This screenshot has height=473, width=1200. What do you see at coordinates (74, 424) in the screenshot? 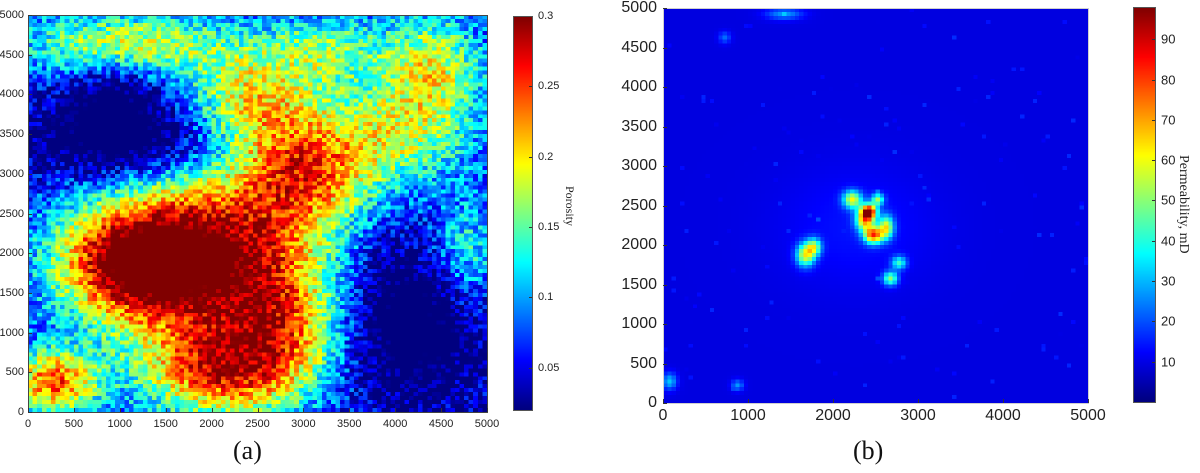
I see `x-tick-label: 500` at bounding box center [74, 424].